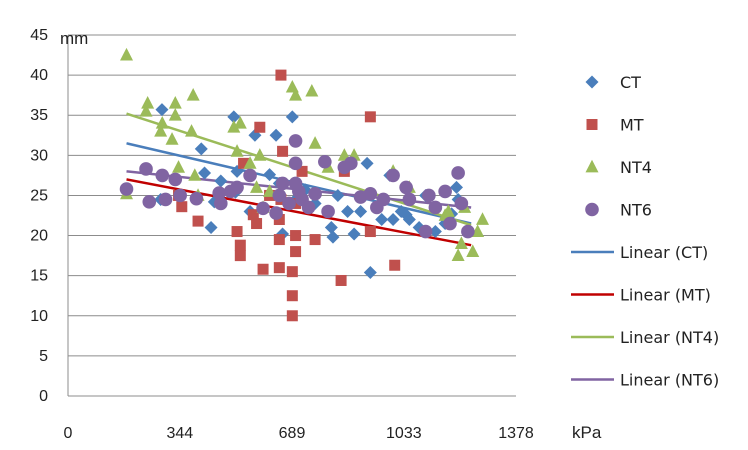 Image resolution: width=748 pixels, height=450 pixels. What do you see at coordinates (39, 276) in the screenshot?
I see `y-tick-label: 15` at bounding box center [39, 276].